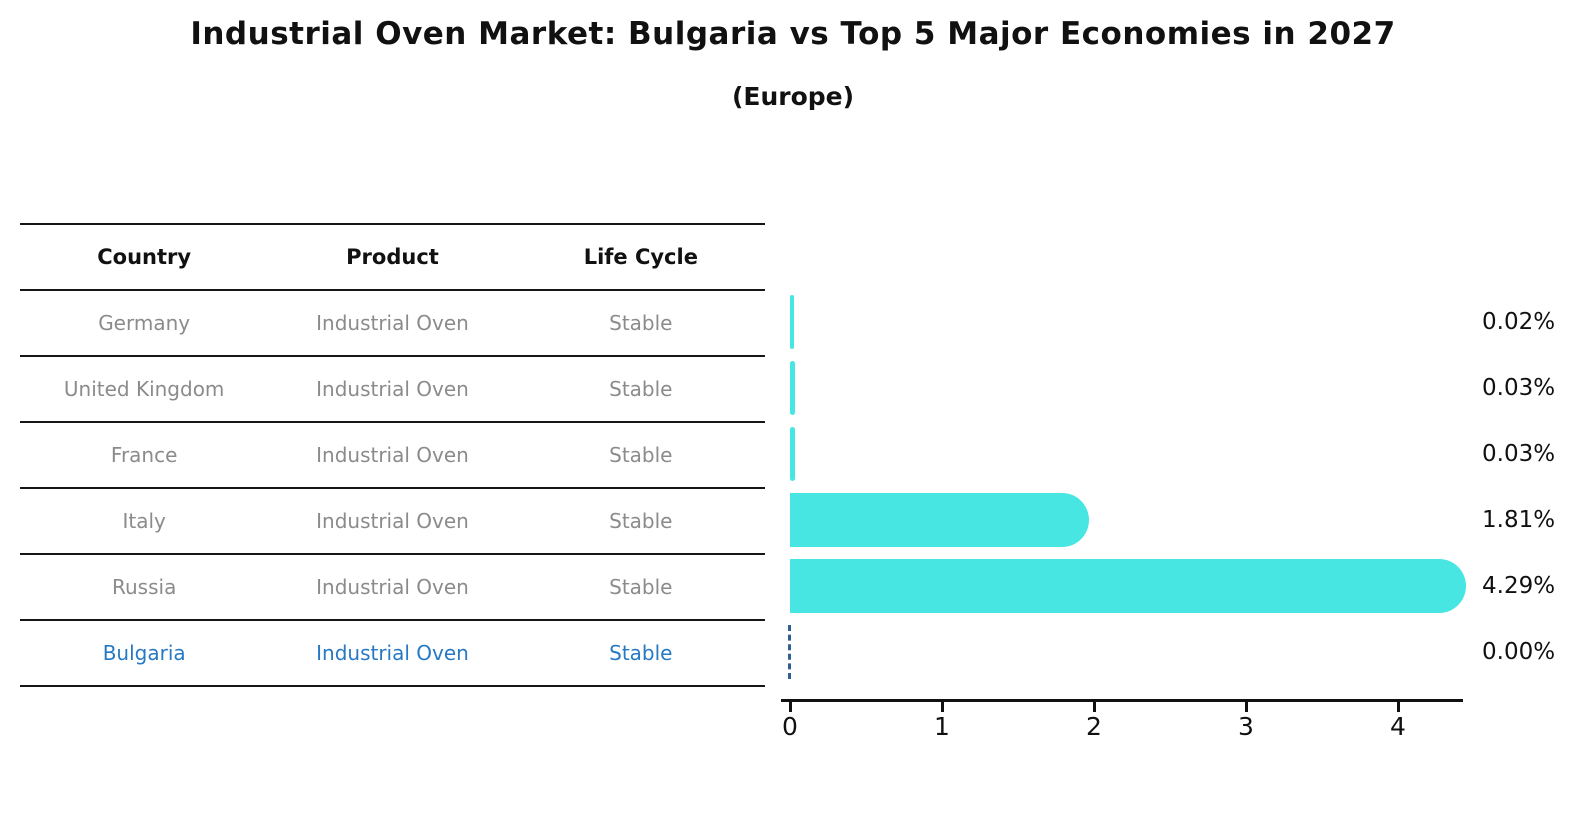  Describe the element at coordinates (144, 521) in the screenshot. I see `country-cell: Italy` at that location.